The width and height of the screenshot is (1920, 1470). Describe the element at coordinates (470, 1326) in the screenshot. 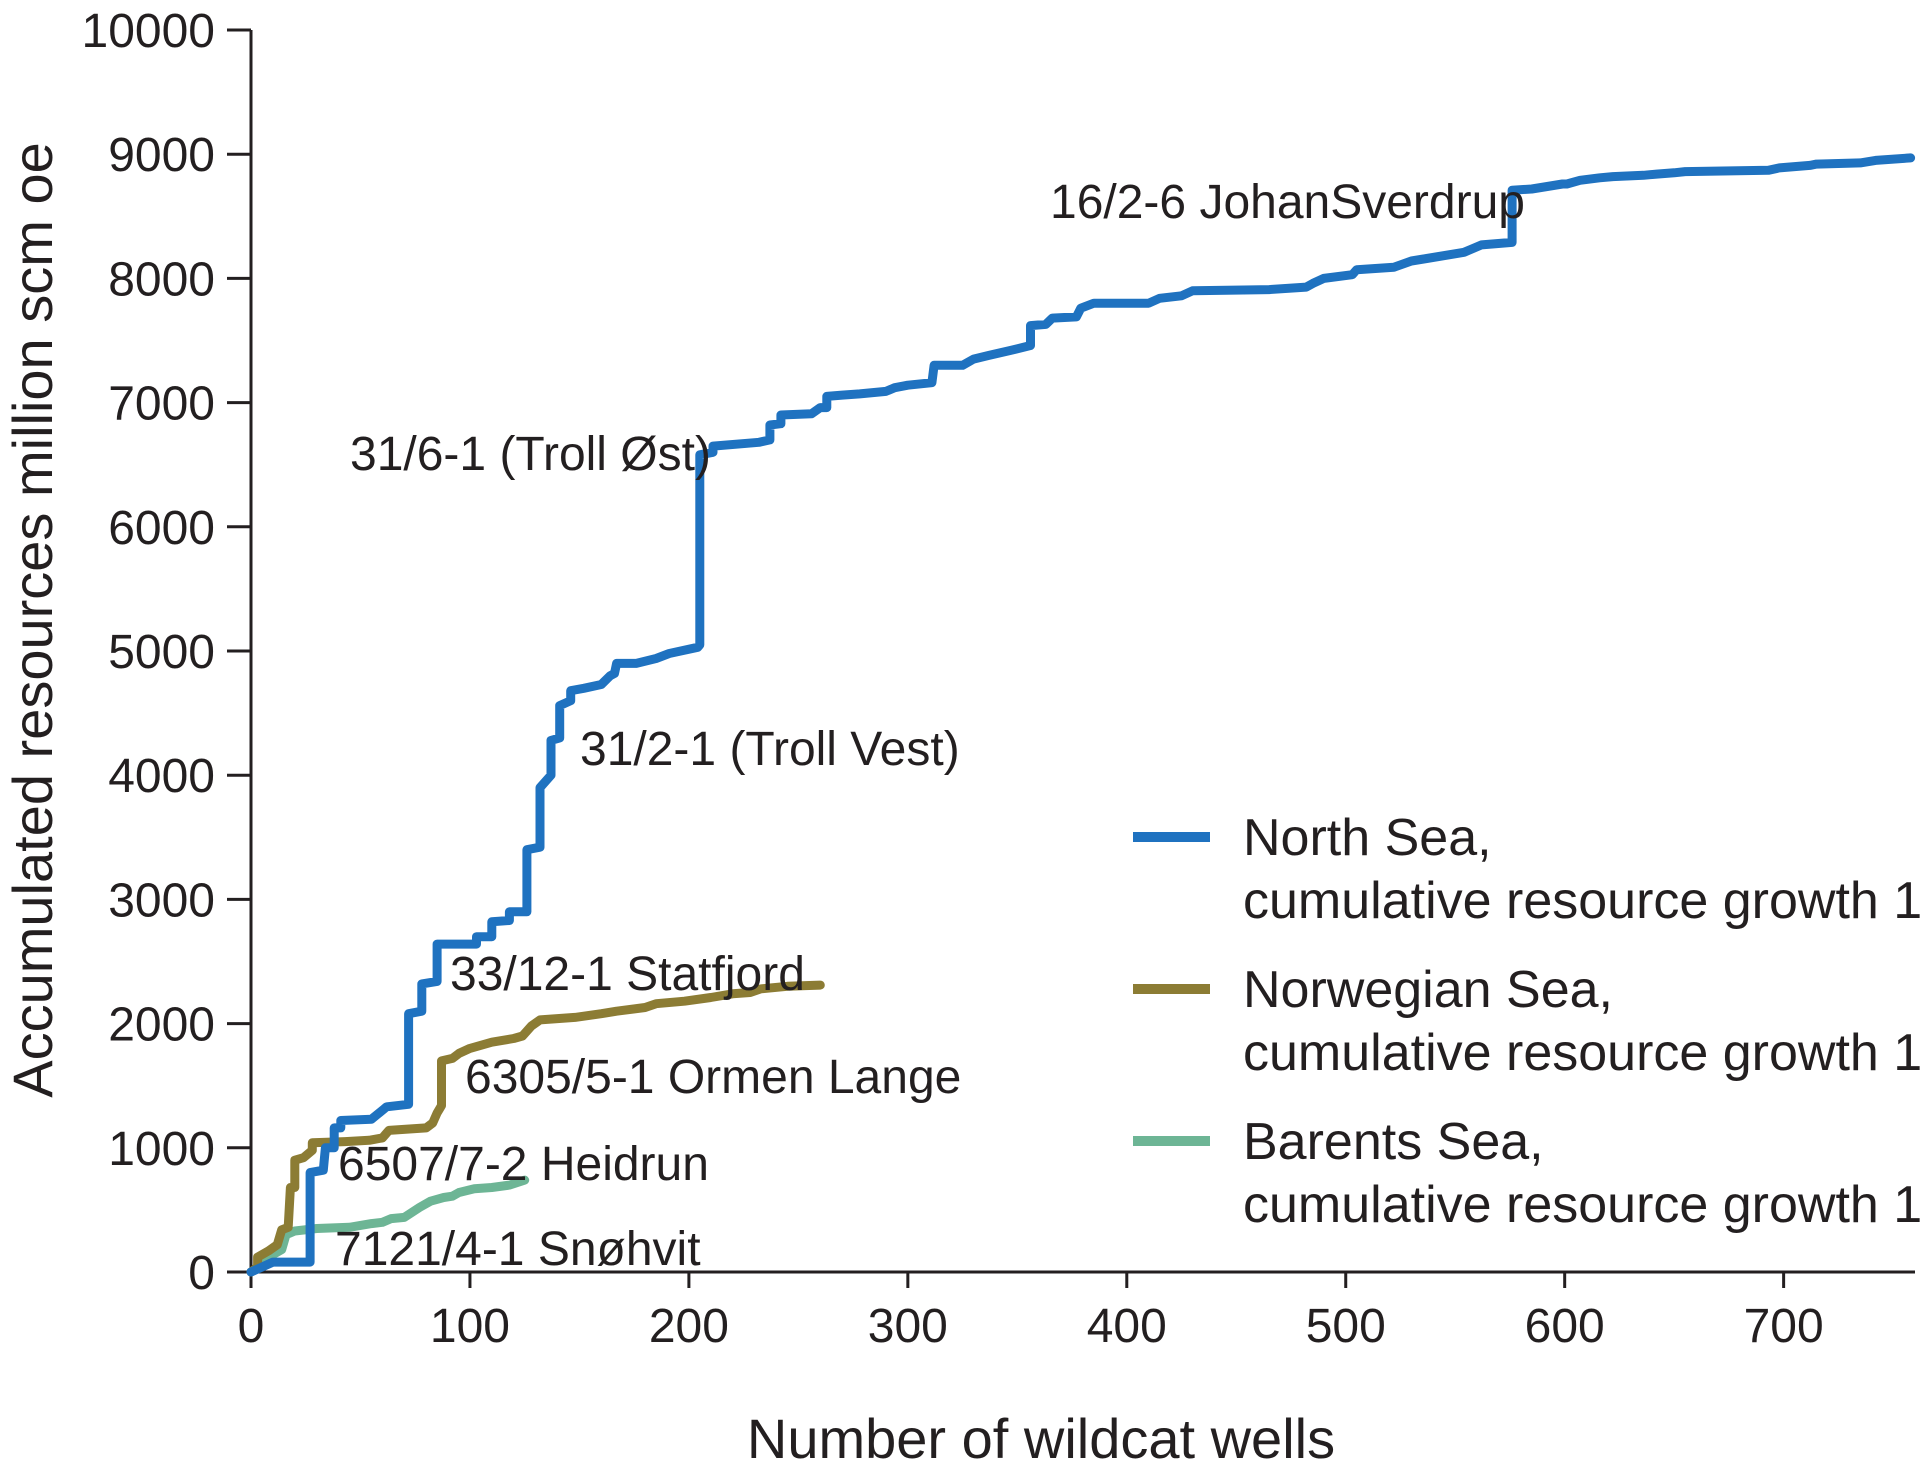

I see `x-tick-label: 100` at that location.